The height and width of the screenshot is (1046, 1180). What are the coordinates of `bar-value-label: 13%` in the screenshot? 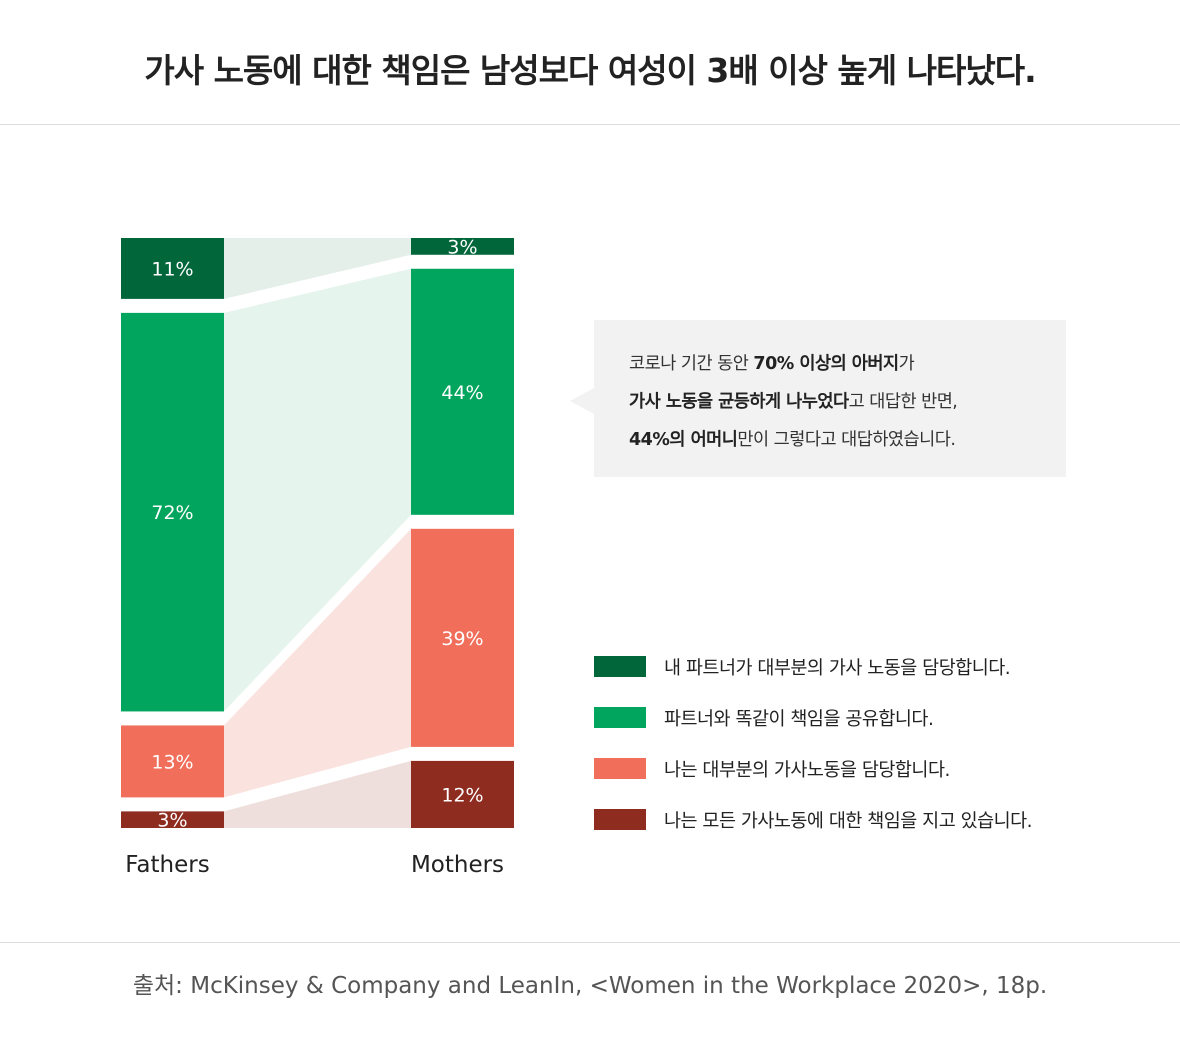 It's located at (172, 762).